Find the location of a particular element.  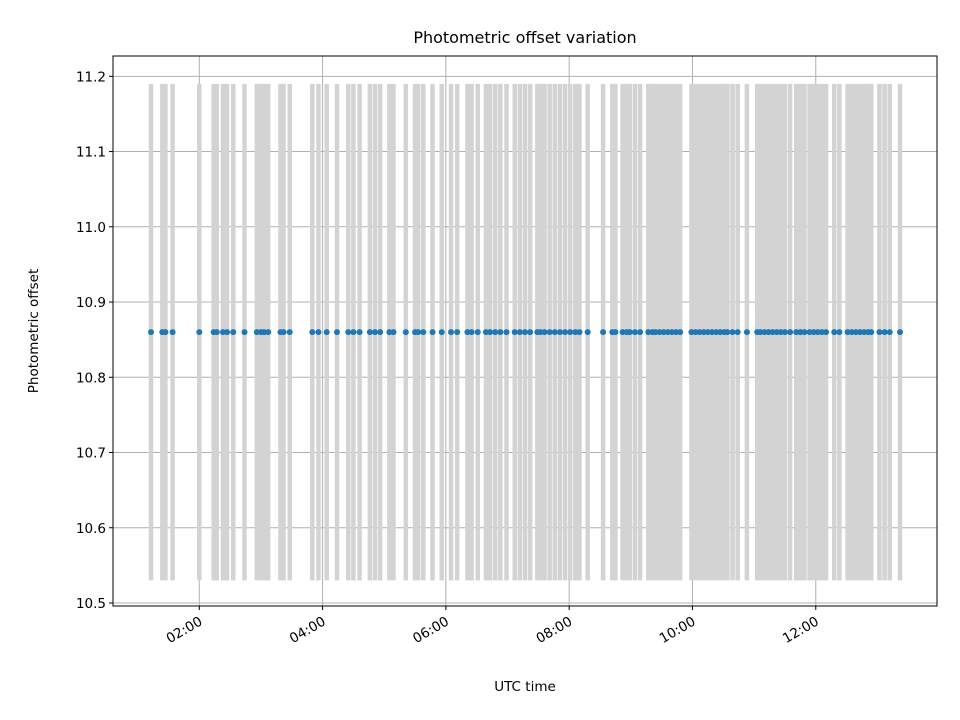

x-tick-label: 02:00 is located at coordinates (185, 630).